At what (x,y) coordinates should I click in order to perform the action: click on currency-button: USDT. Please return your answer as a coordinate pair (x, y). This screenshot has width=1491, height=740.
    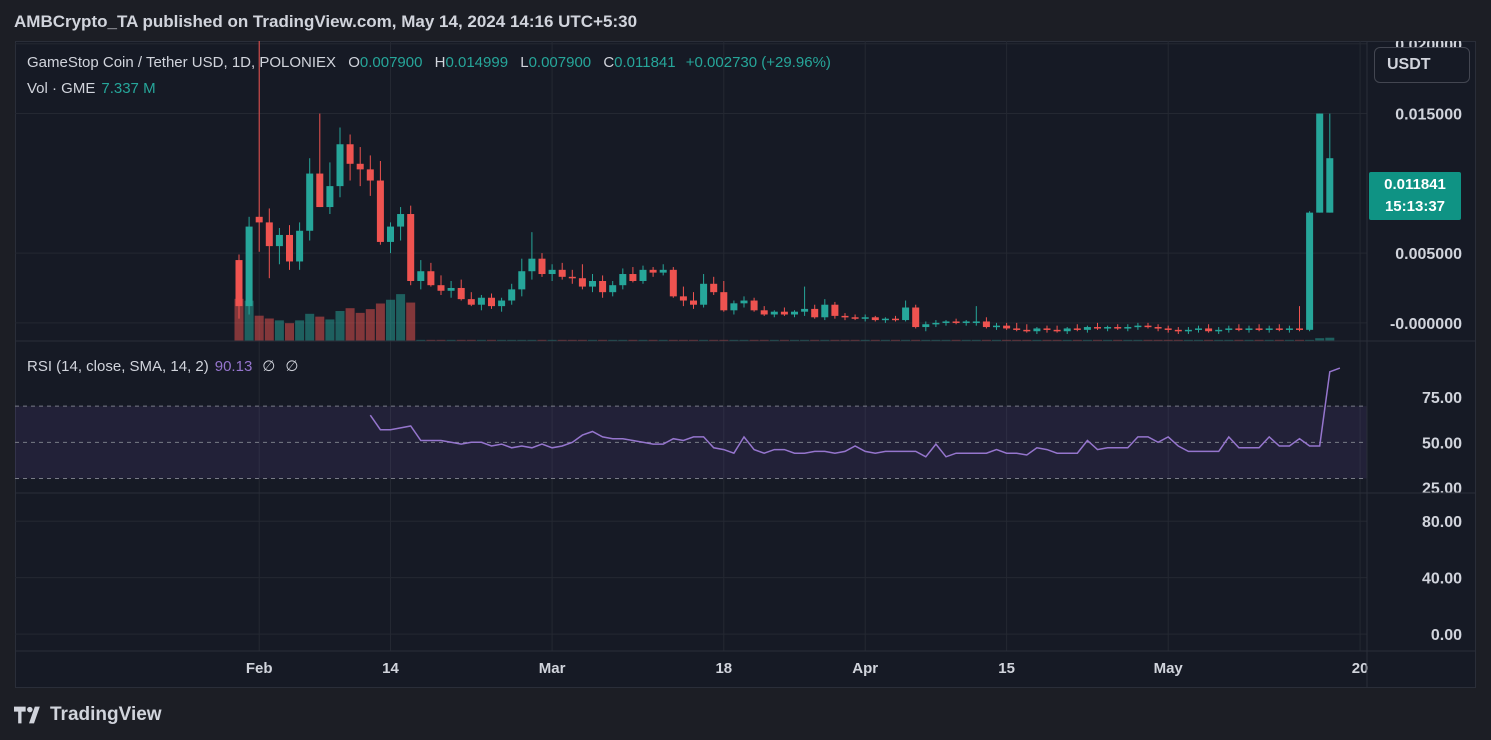
    Looking at the image, I should click on (1422, 65).